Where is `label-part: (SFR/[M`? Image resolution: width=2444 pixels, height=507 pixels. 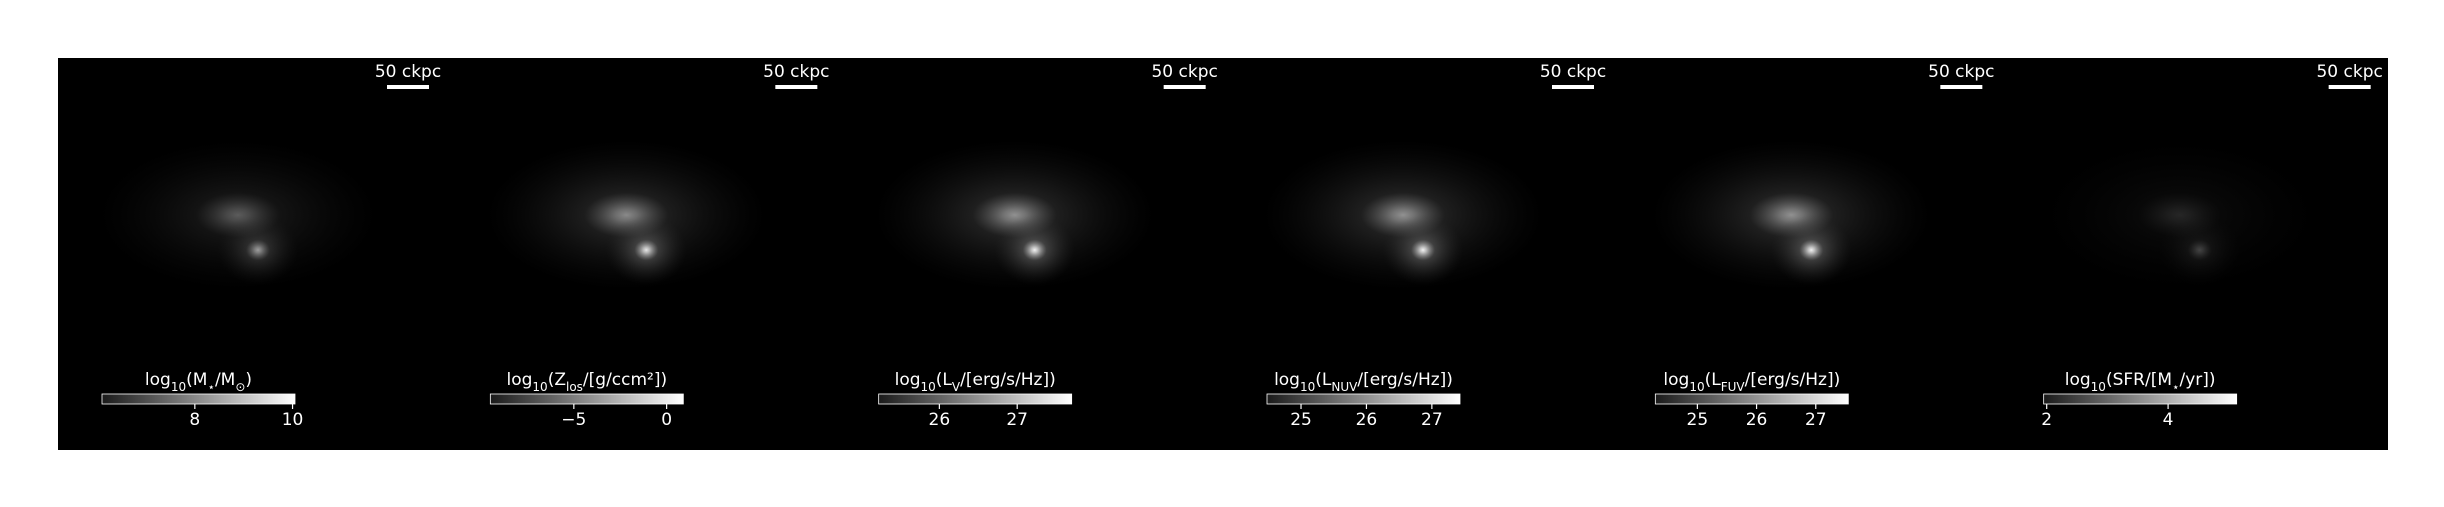
label-part: (SFR/[M is located at coordinates (2139, 380).